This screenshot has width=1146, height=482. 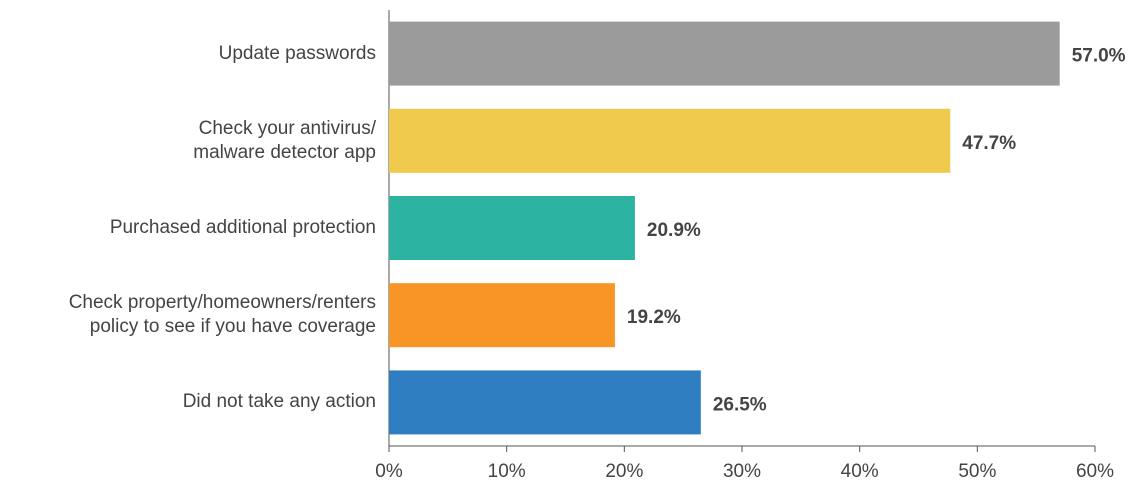 What do you see at coordinates (977, 471) in the screenshot?
I see `x-tick-label: 50%` at bounding box center [977, 471].